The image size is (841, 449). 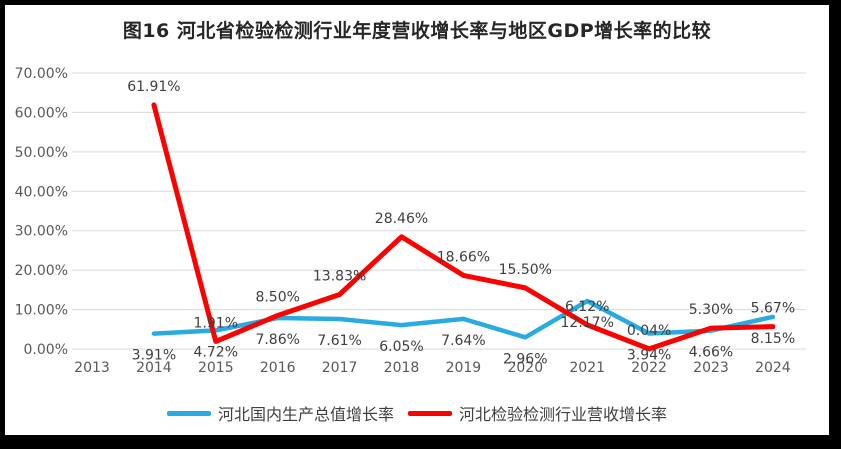 What do you see at coordinates (277, 297) in the screenshot?
I see `data-label-hebei-inspection-revenue-growth: 8.50%` at bounding box center [277, 297].